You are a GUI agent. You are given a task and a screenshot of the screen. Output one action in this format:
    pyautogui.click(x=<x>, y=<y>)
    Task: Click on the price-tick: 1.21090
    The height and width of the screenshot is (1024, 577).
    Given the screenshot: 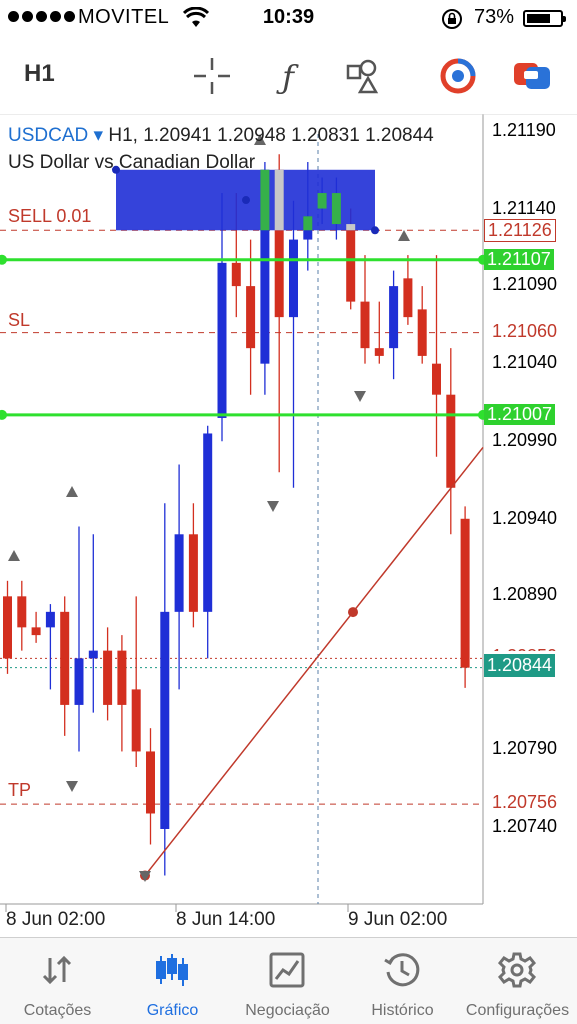 What is the action you would take?
    pyautogui.click(x=524, y=284)
    